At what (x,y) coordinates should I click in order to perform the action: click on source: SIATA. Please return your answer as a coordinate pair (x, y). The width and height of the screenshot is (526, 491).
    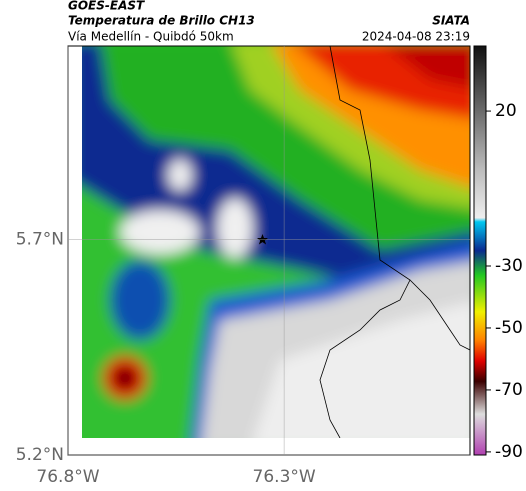
    Looking at the image, I should click on (451, 21).